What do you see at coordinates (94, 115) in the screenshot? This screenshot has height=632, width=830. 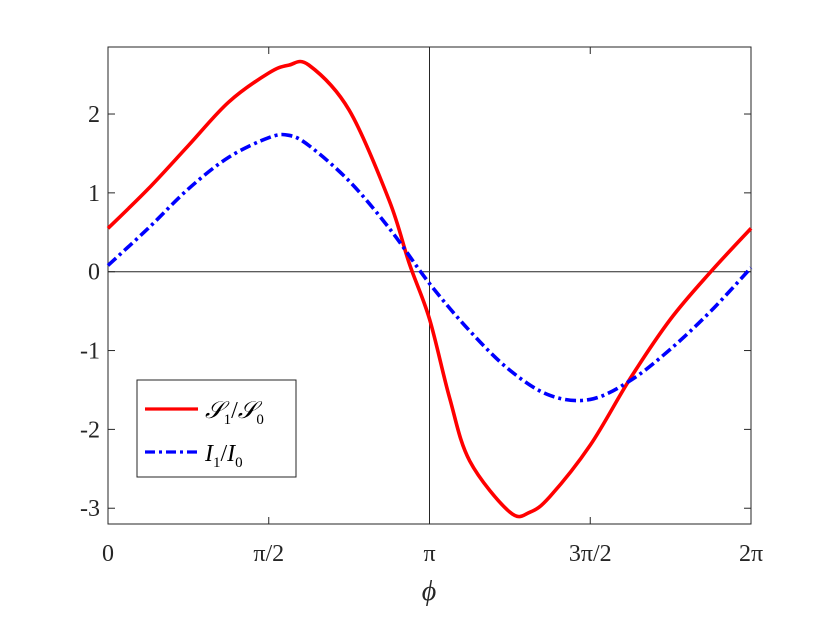 I see `y-tick-label: 2` at bounding box center [94, 115].